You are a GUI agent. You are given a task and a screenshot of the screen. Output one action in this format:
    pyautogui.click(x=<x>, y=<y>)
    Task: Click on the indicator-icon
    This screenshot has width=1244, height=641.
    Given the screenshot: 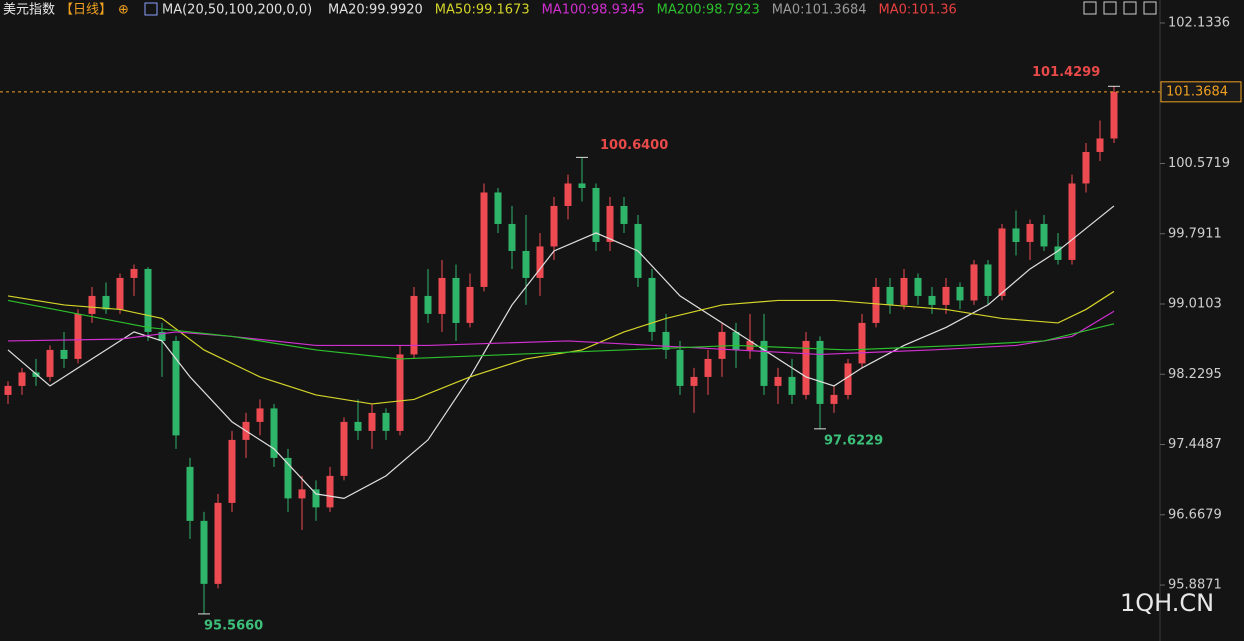 What is the action you would take?
    pyautogui.click(x=151, y=9)
    